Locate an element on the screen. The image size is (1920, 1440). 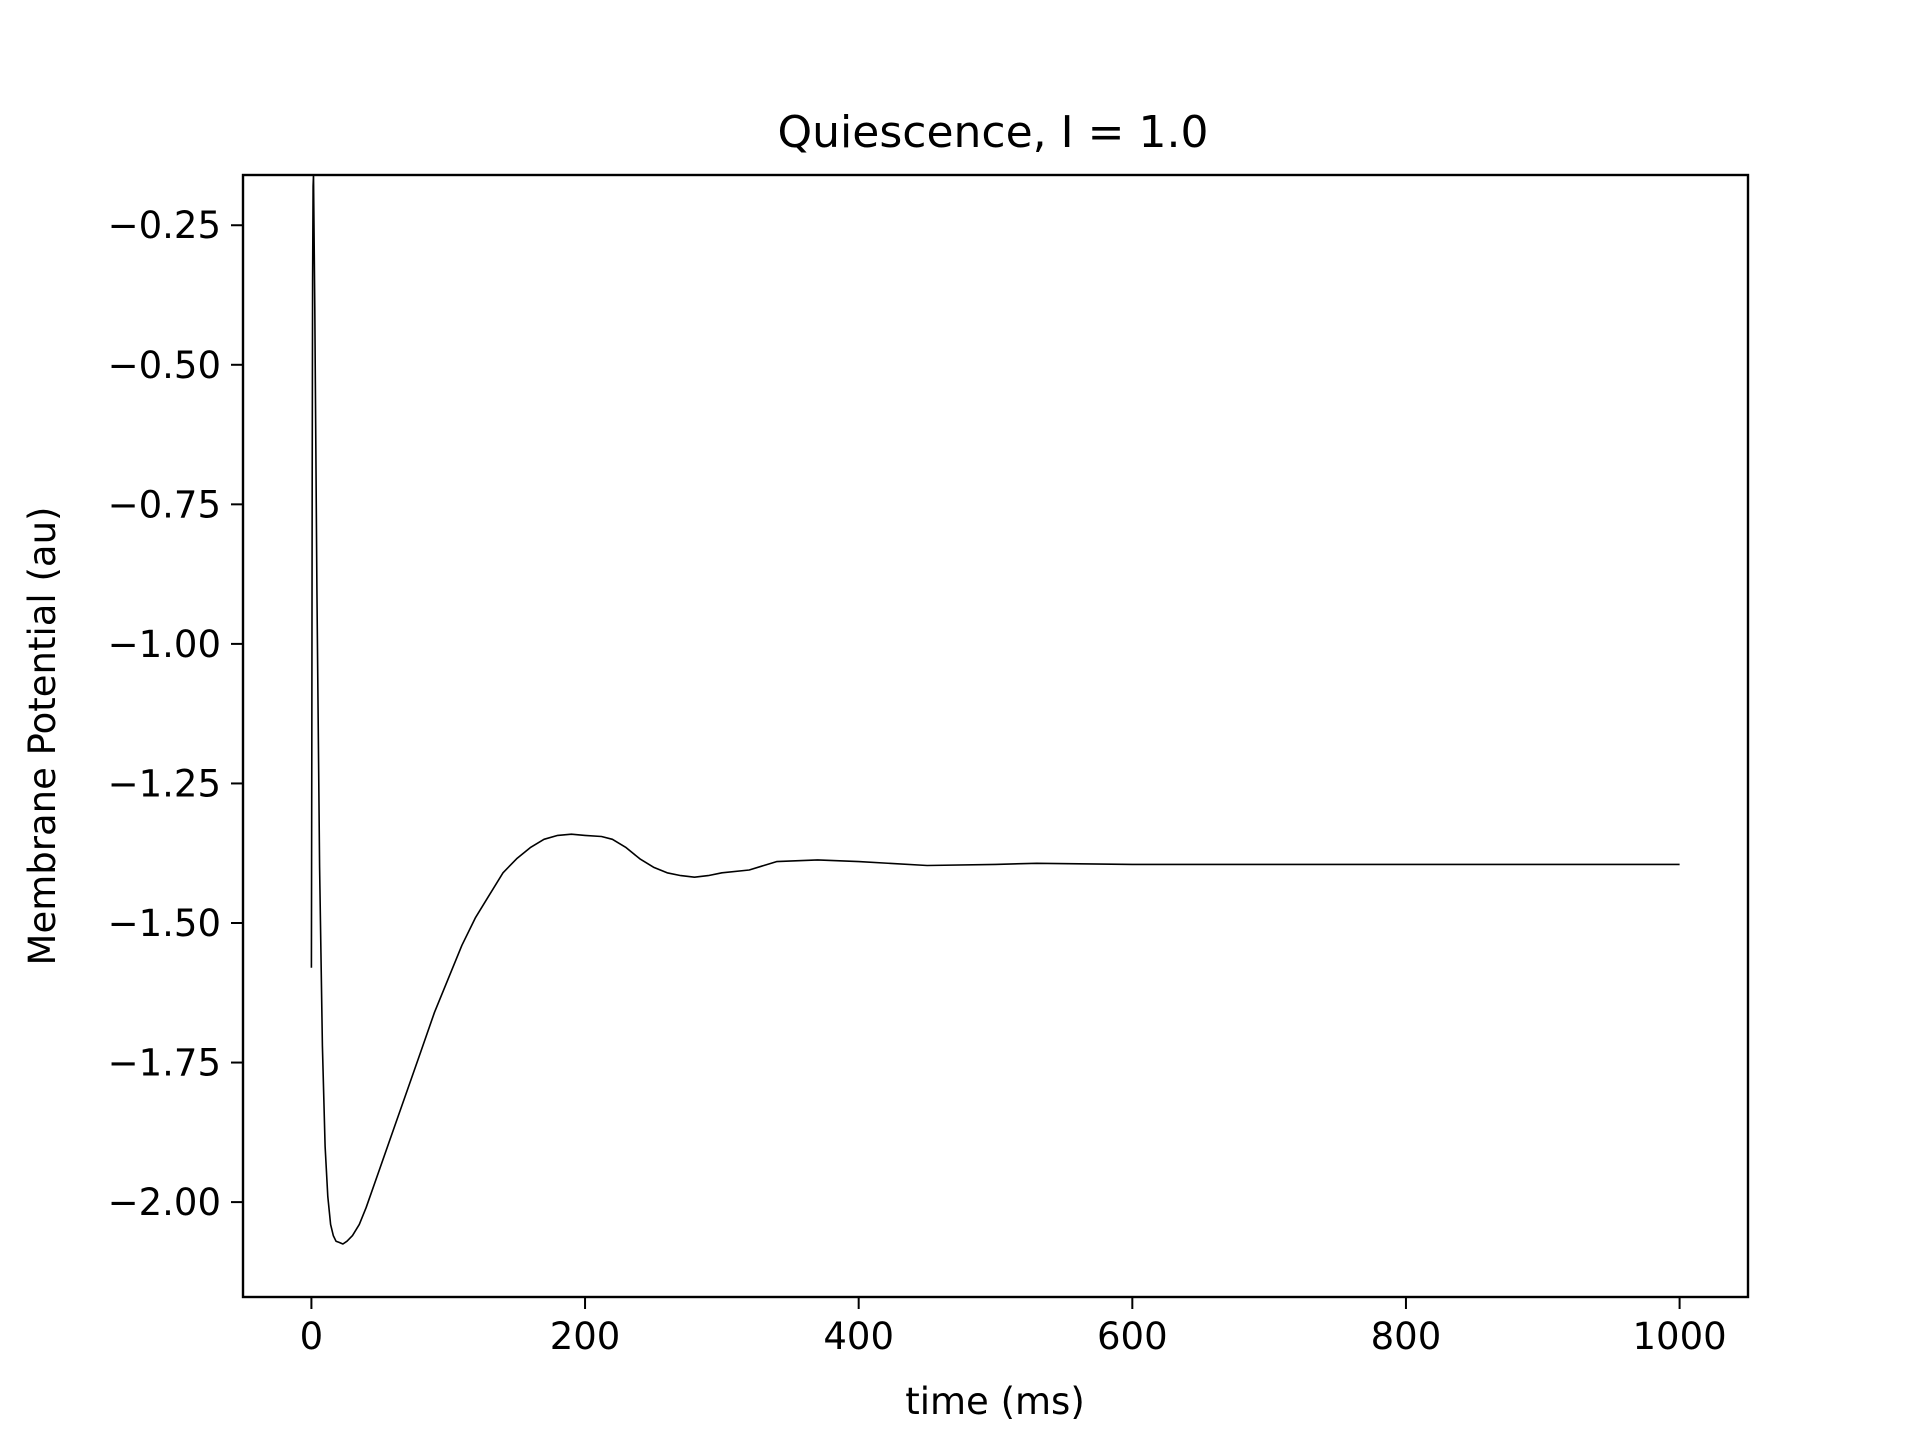
x-tick-label: 1000 is located at coordinates (1680, 1336).